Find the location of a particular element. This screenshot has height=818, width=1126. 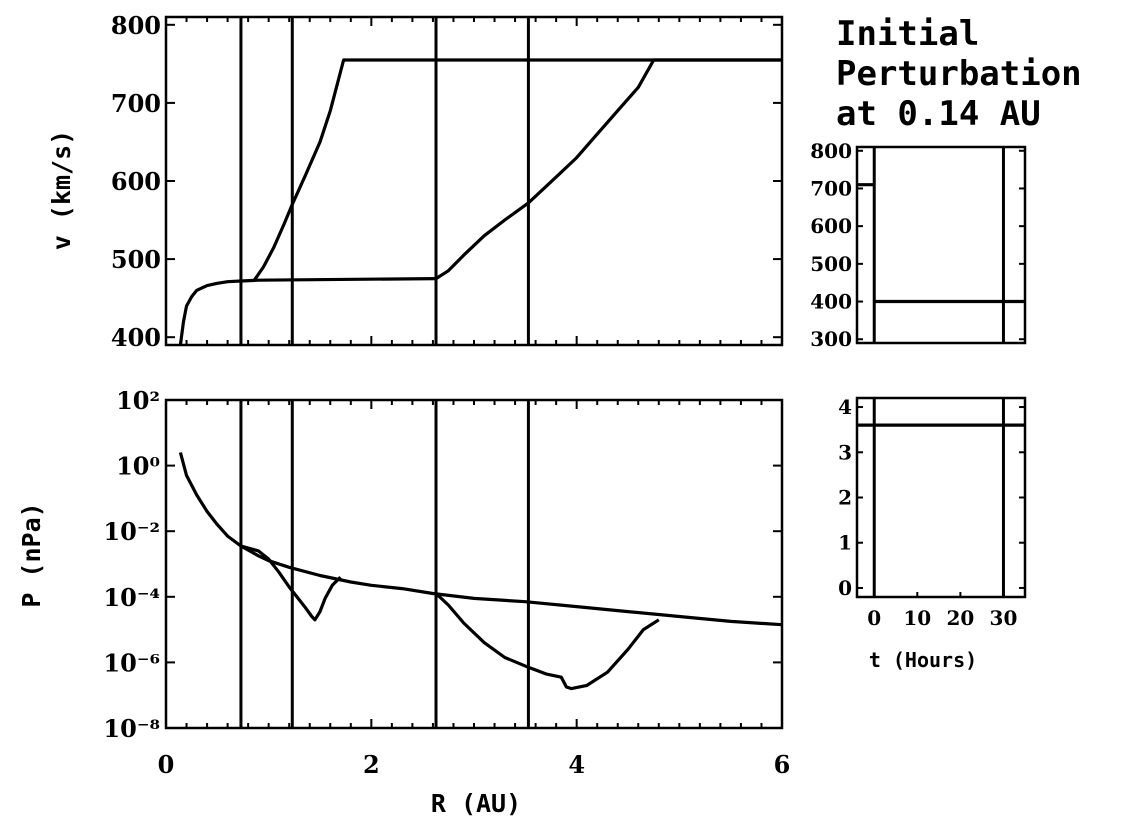

velocity-ylabel: v (km/s) is located at coordinates (61, 190).